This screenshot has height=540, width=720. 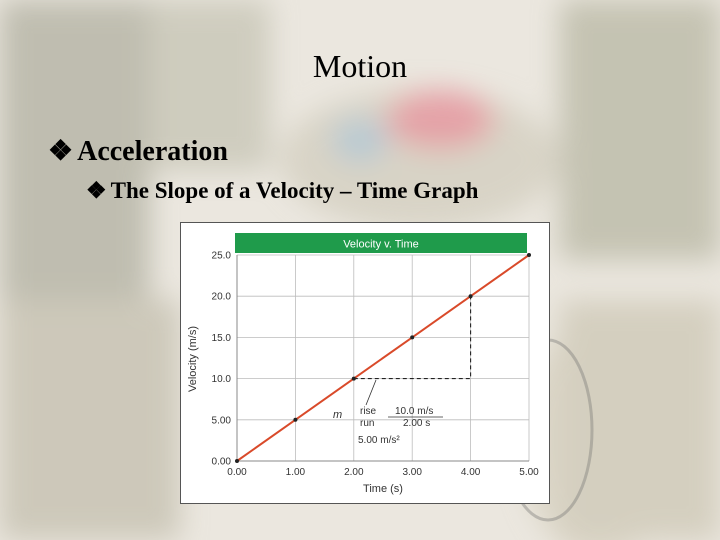 I want to click on x-tick-label: 2.00, so click(x=354, y=472).